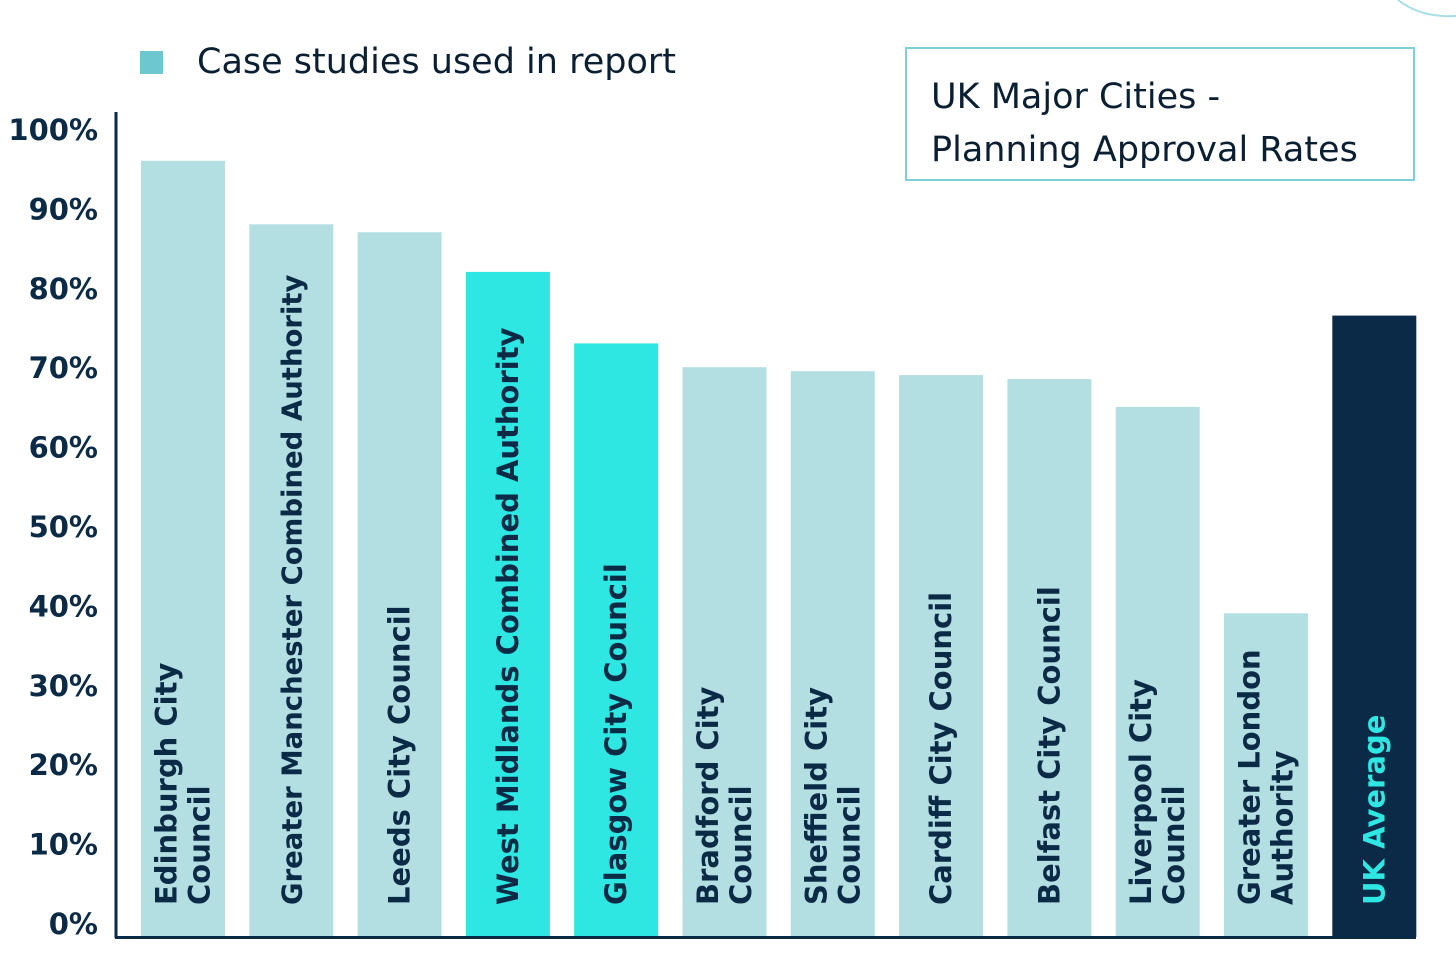  What do you see at coordinates (63, 845) in the screenshot?
I see `y-tick-label: 10%` at bounding box center [63, 845].